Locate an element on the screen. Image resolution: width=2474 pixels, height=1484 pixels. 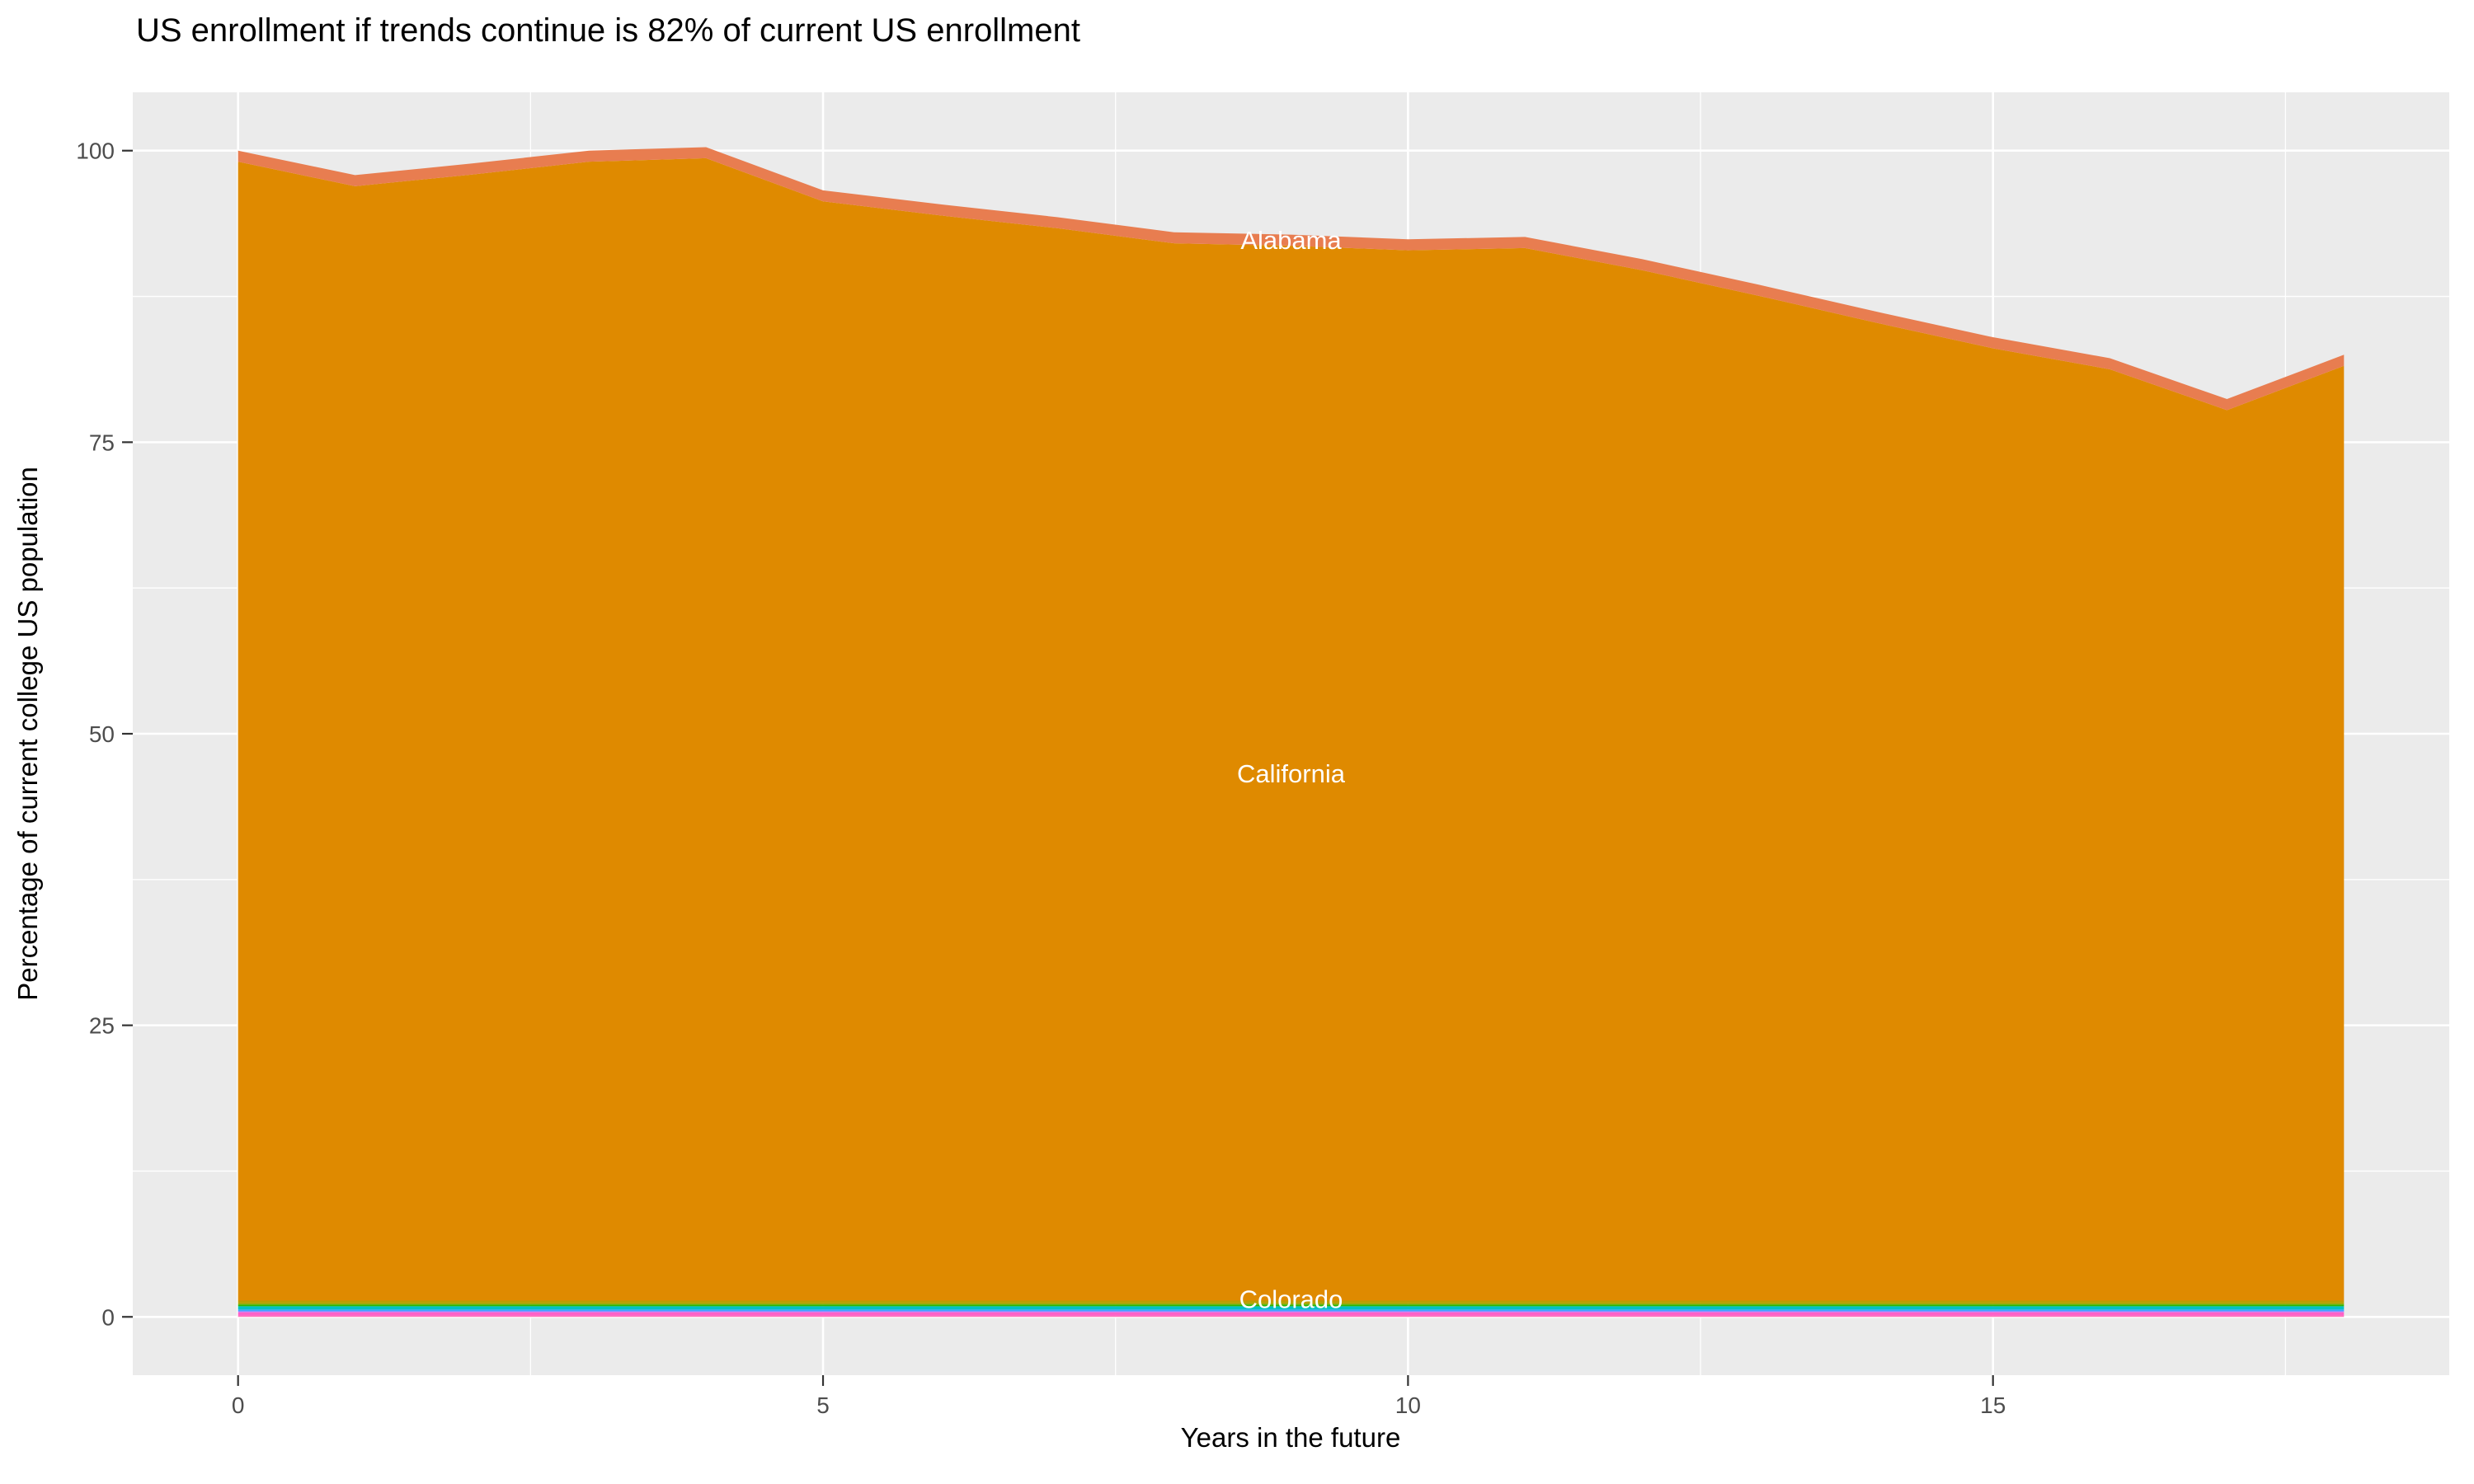
area-label-colorado: Colorado is located at coordinates (1291, 1298).